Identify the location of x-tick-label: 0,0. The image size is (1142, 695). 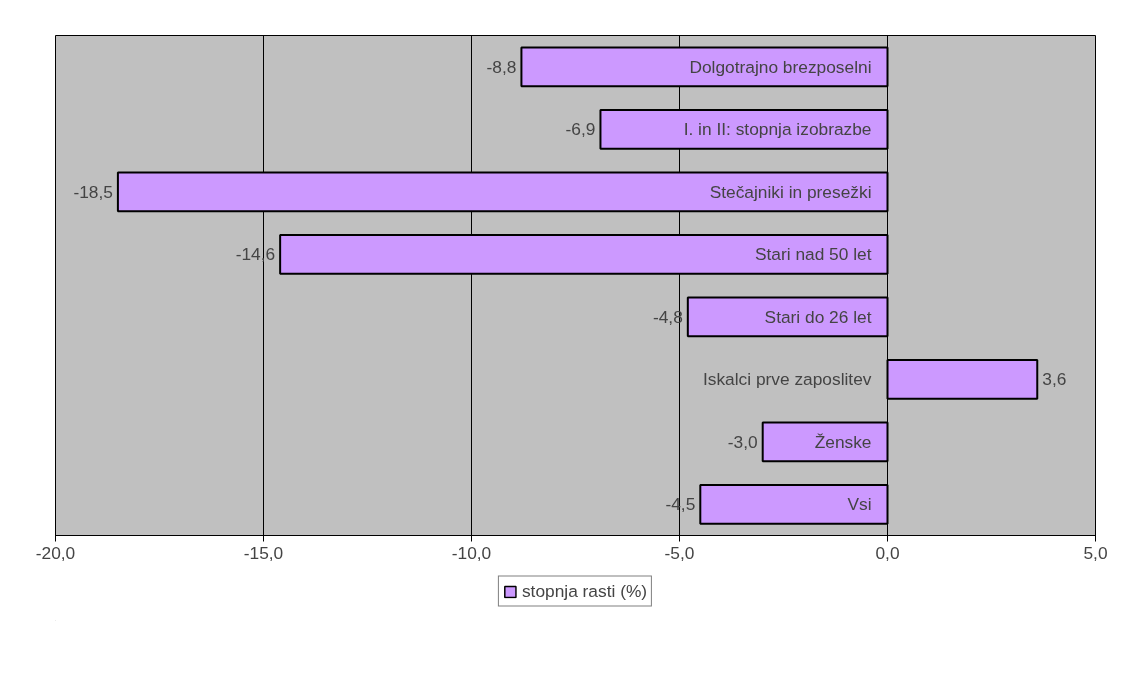
(887, 552).